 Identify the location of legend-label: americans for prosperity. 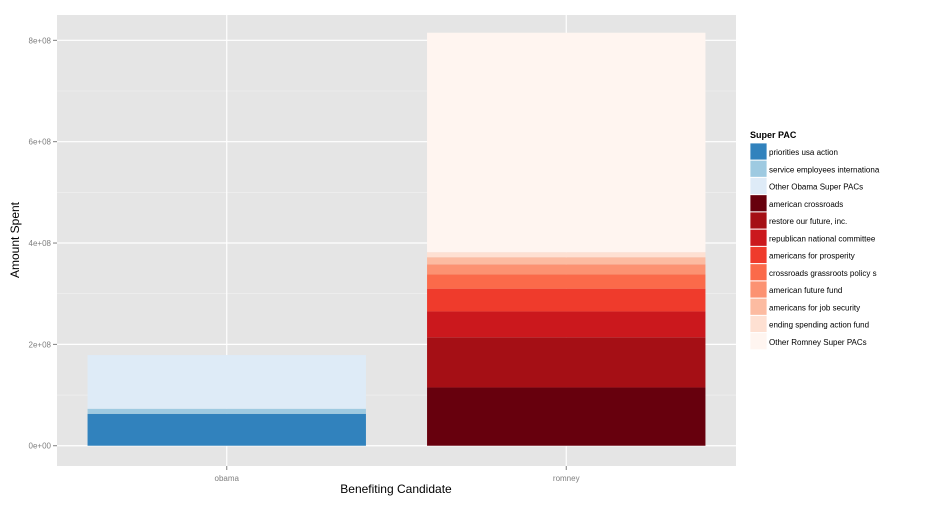
(812, 256).